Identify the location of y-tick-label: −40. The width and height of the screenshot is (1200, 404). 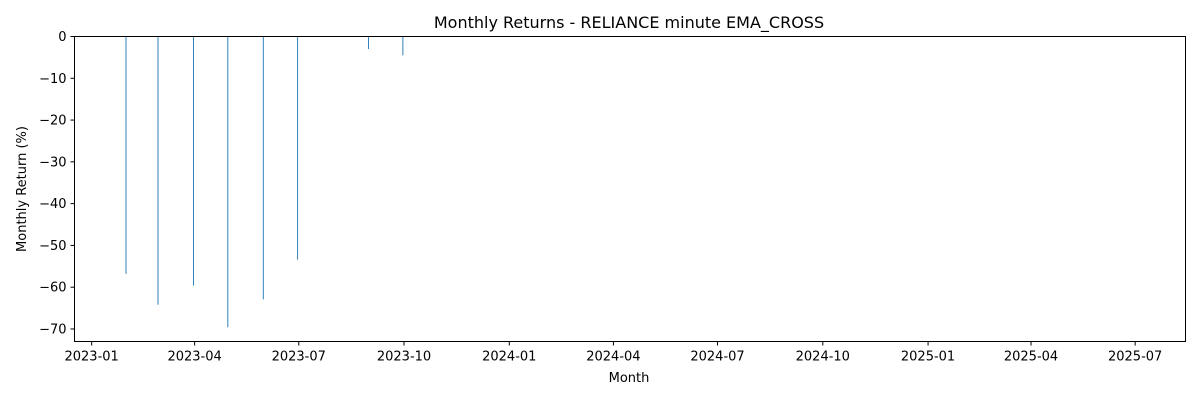
(52, 204).